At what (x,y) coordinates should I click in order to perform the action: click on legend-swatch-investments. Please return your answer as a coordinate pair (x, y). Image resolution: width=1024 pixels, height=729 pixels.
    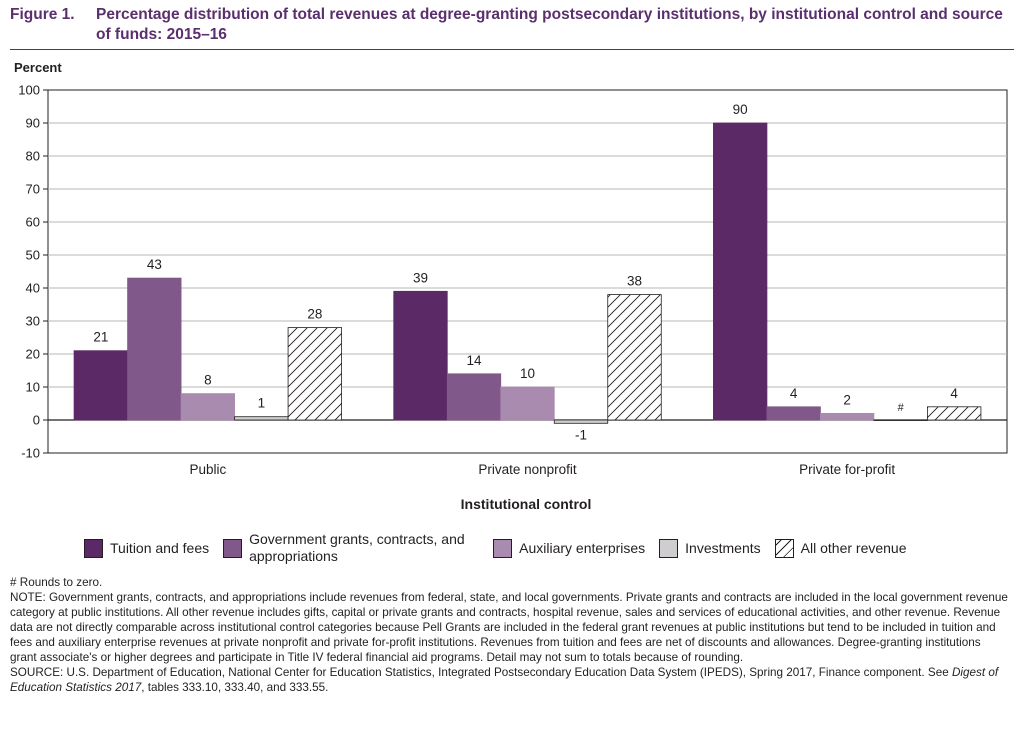
    Looking at the image, I should click on (669, 548).